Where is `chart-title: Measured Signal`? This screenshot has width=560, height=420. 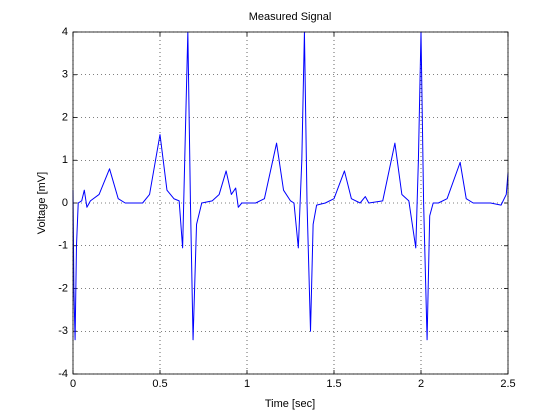 chart-title: Measured Signal is located at coordinates (290, 17).